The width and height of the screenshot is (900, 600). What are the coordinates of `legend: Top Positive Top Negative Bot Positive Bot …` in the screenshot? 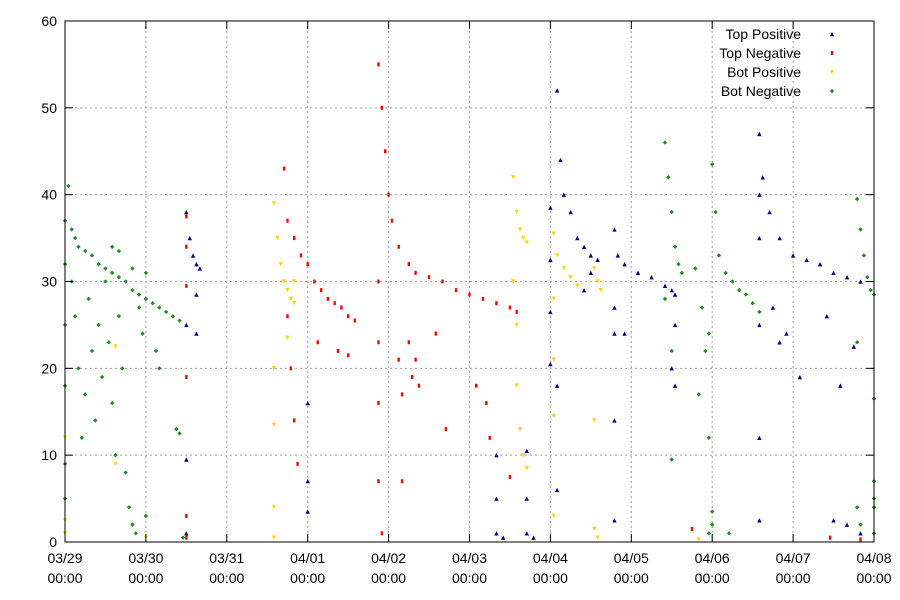 It's located at (777, 62).